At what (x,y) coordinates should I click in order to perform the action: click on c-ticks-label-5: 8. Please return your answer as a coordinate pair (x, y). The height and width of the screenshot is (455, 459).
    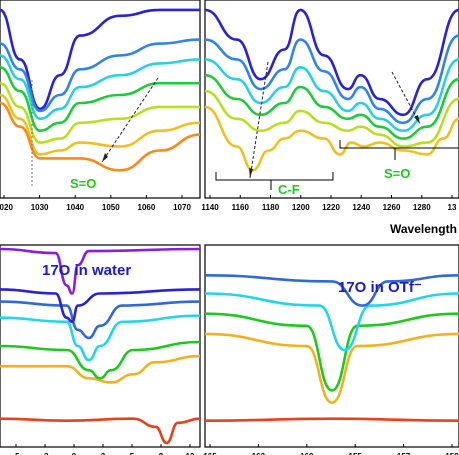
    Looking at the image, I should click on (161, 453).